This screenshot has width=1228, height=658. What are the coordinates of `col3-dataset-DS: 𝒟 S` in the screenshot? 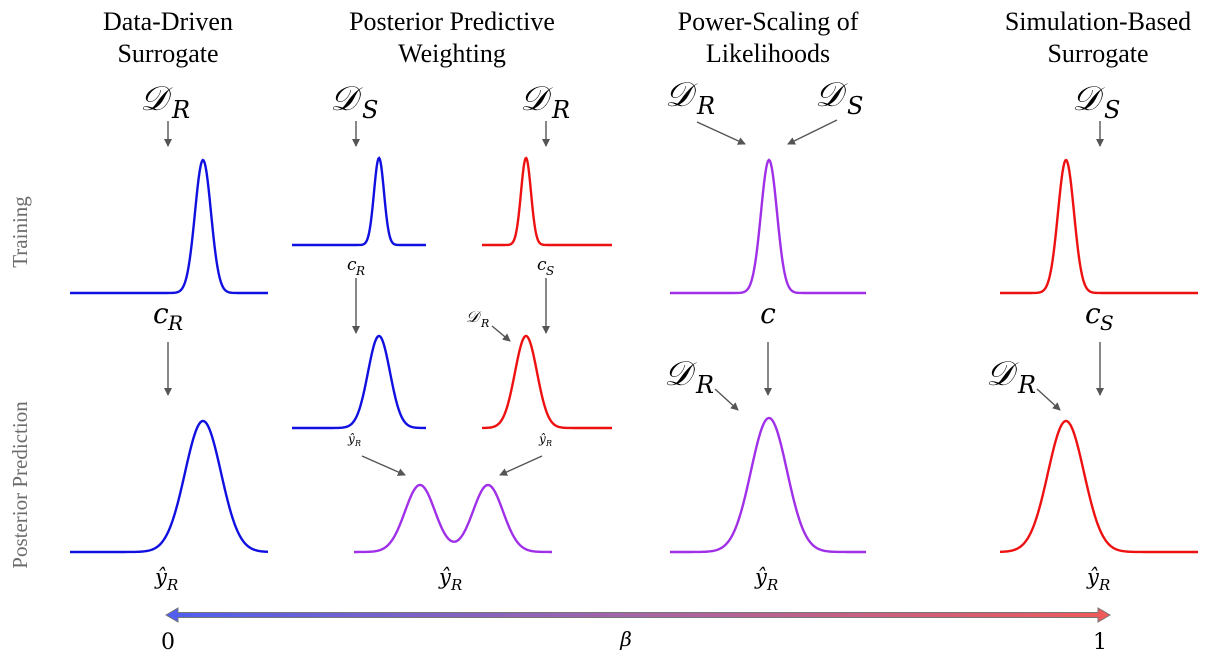 It's located at (839, 97).